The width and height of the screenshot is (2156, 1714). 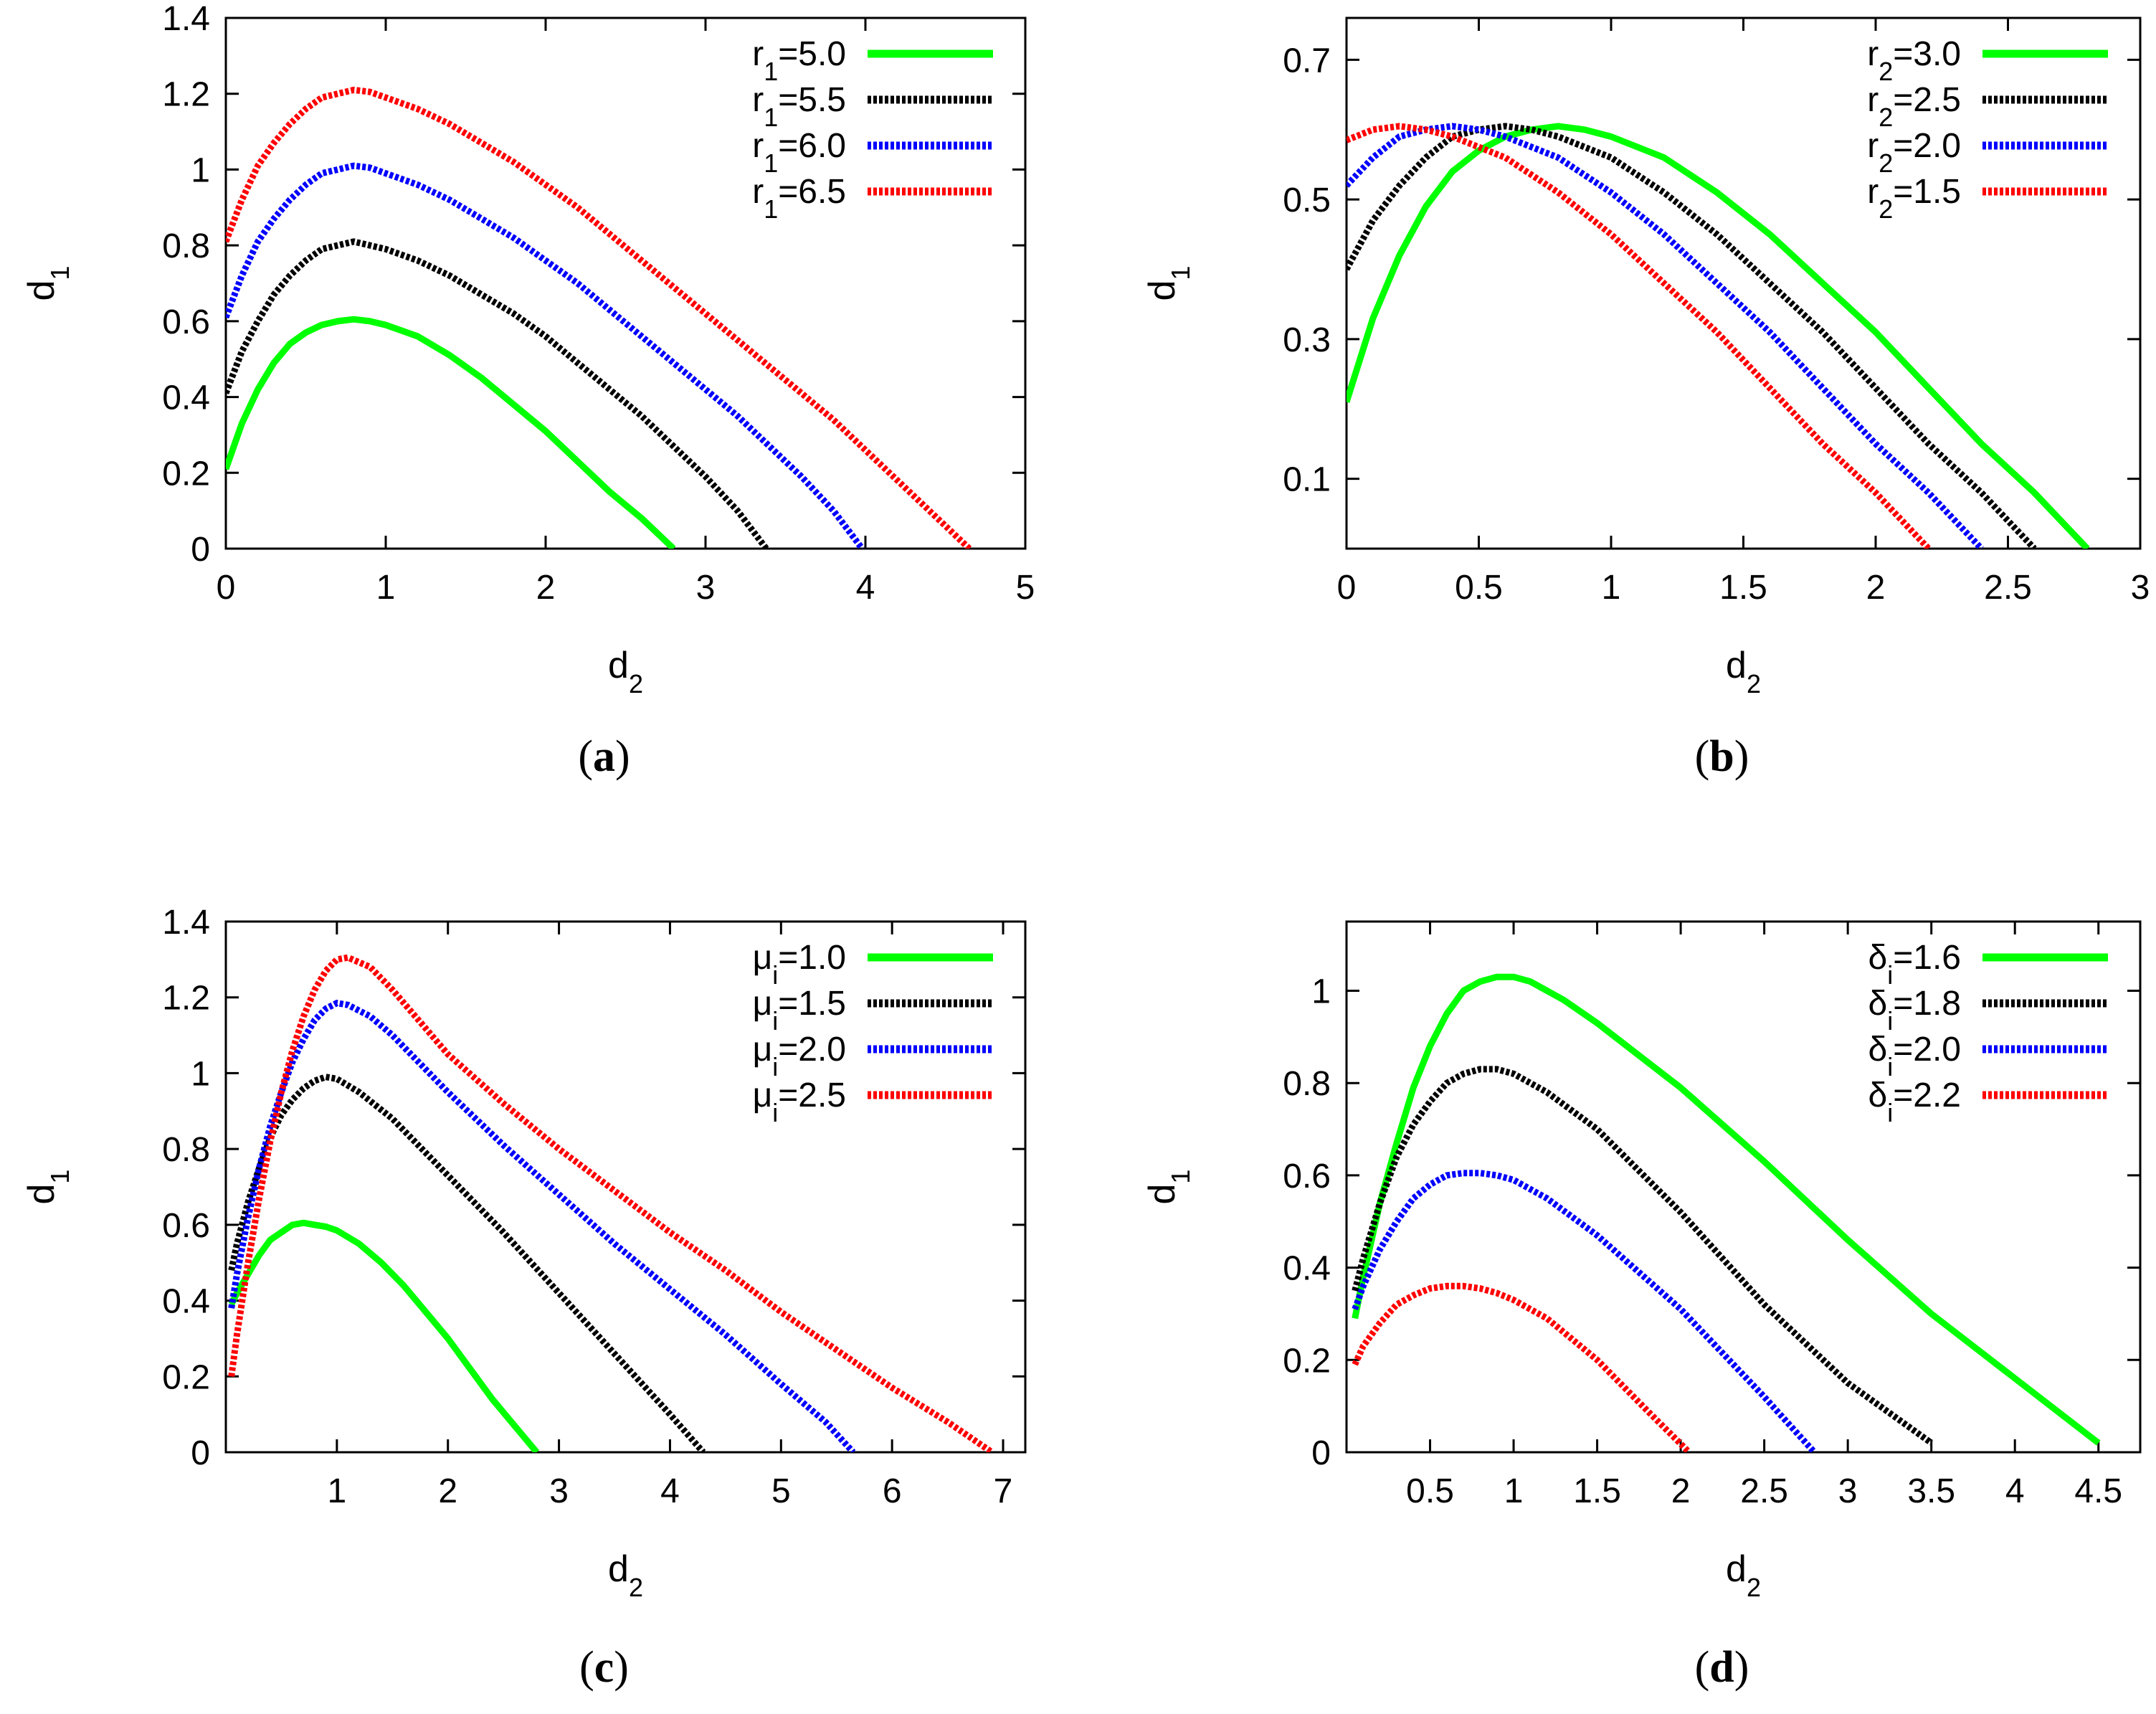 What do you see at coordinates (604, 1667) in the screenshot?
I see `panel-label: (c)` at bounding box center [604, 1667].